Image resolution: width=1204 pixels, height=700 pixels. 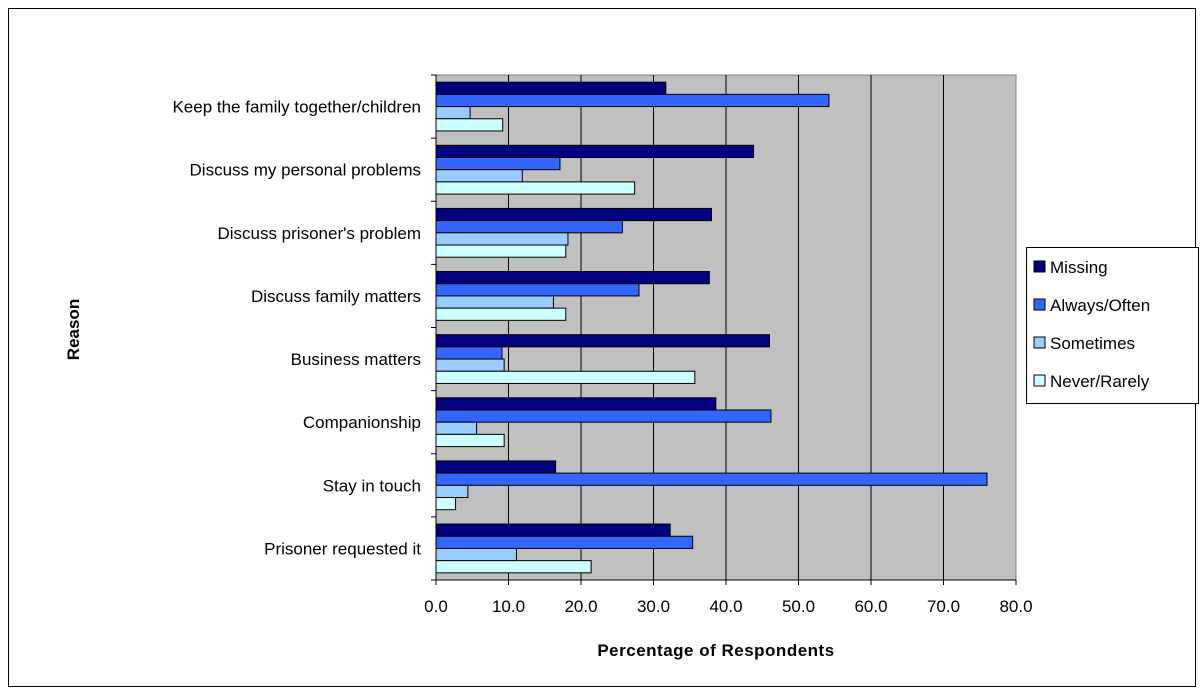 I want to click on x-tick-label: 50.0, so click(x=798, y=606).